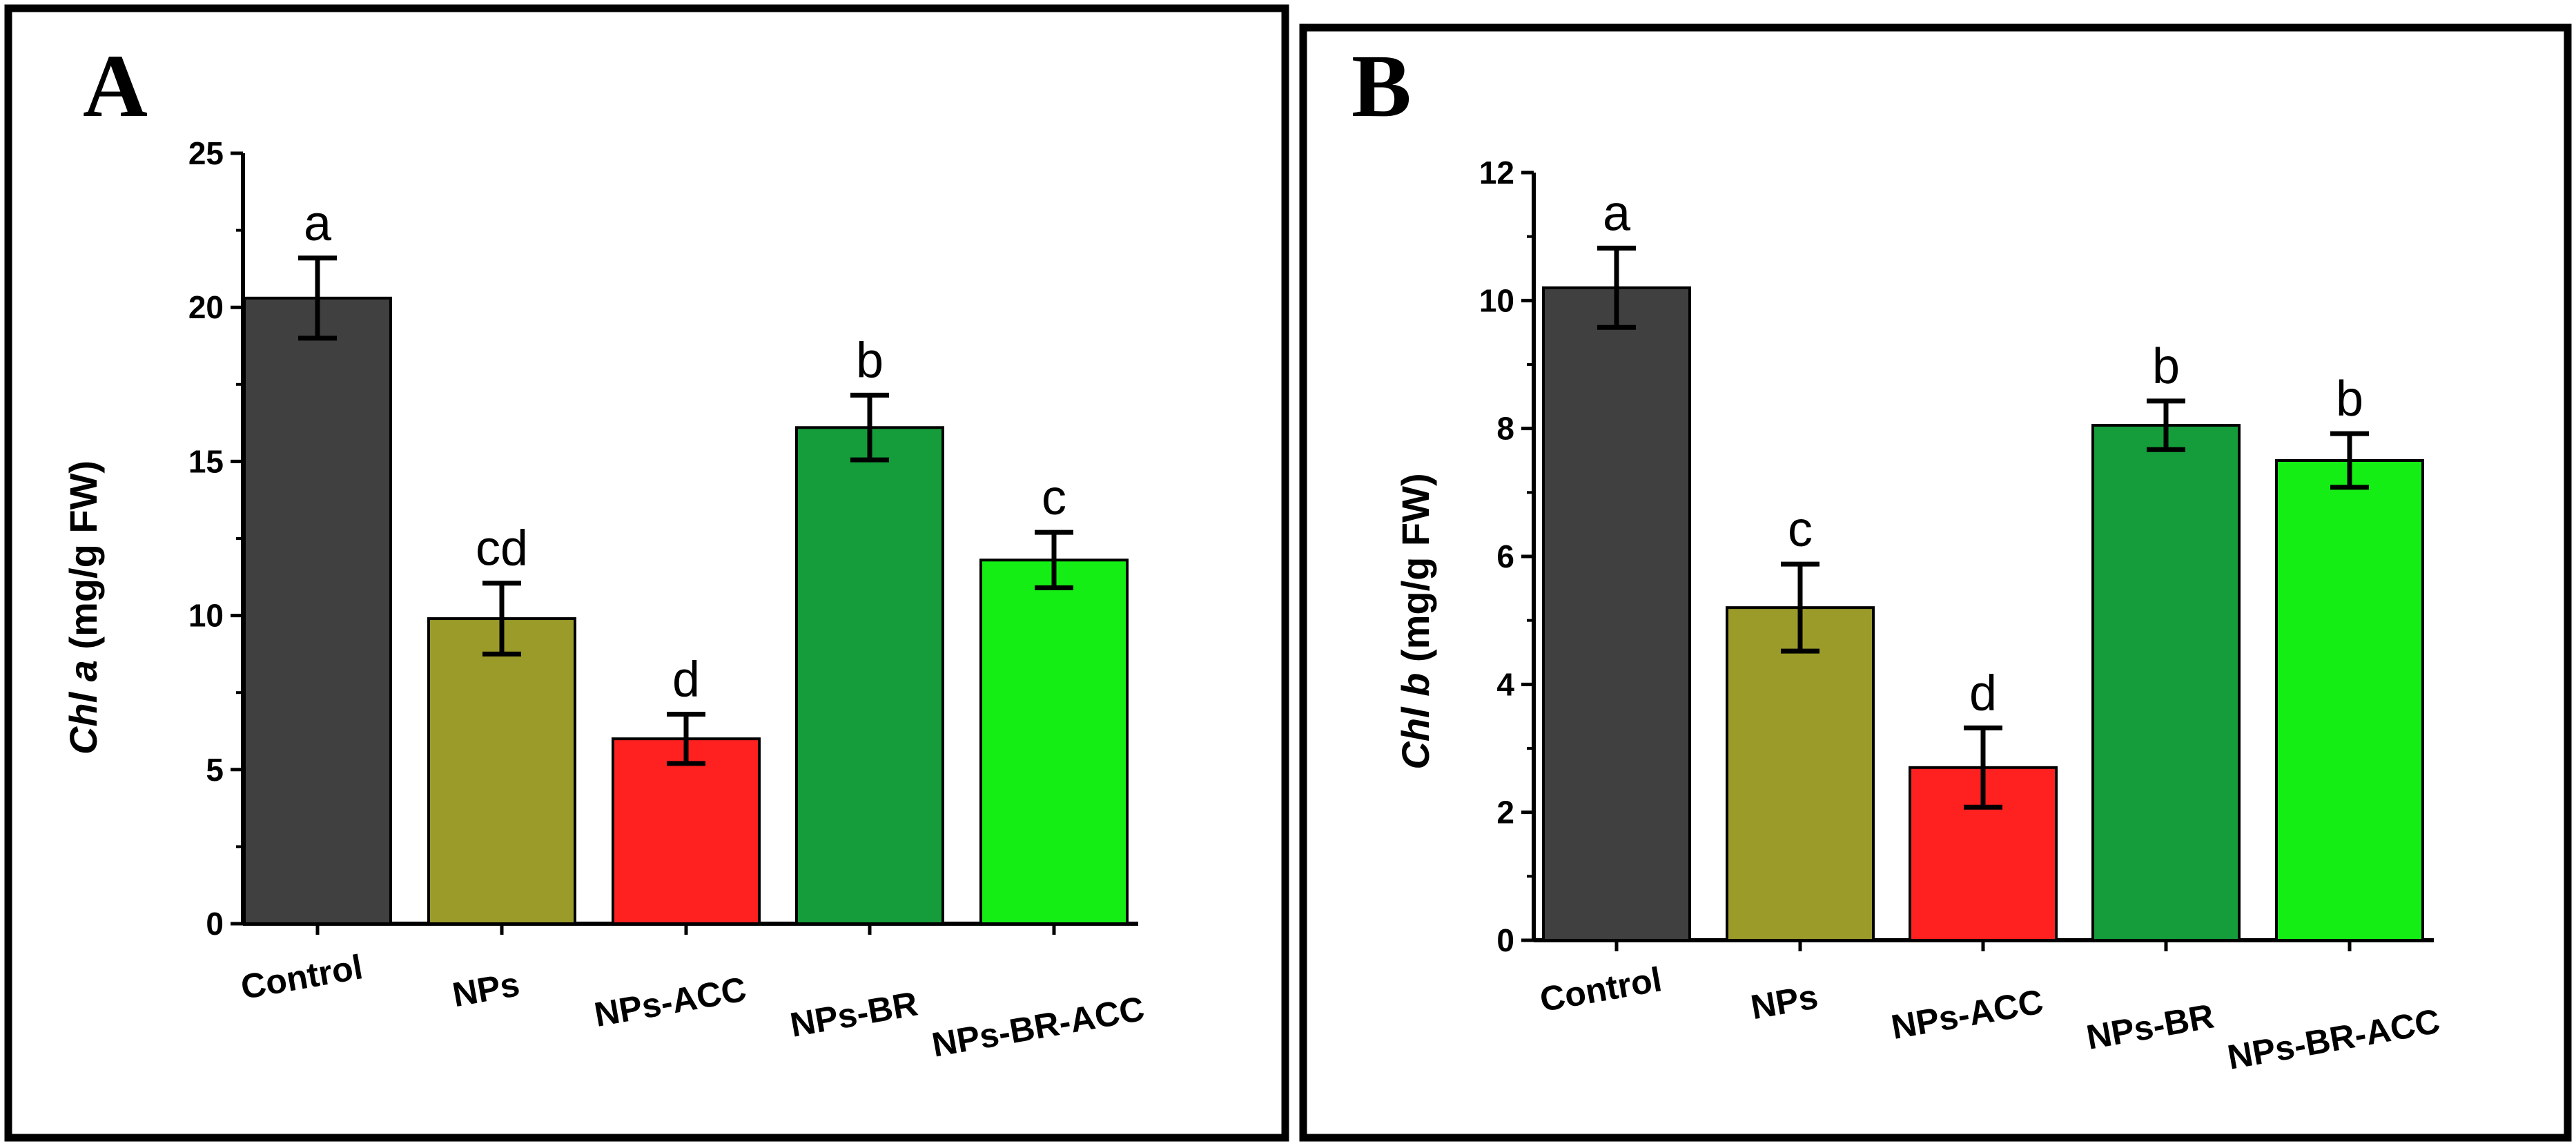  I want to click on panel-a-x-tick-label: NPs, so click(486, 989).